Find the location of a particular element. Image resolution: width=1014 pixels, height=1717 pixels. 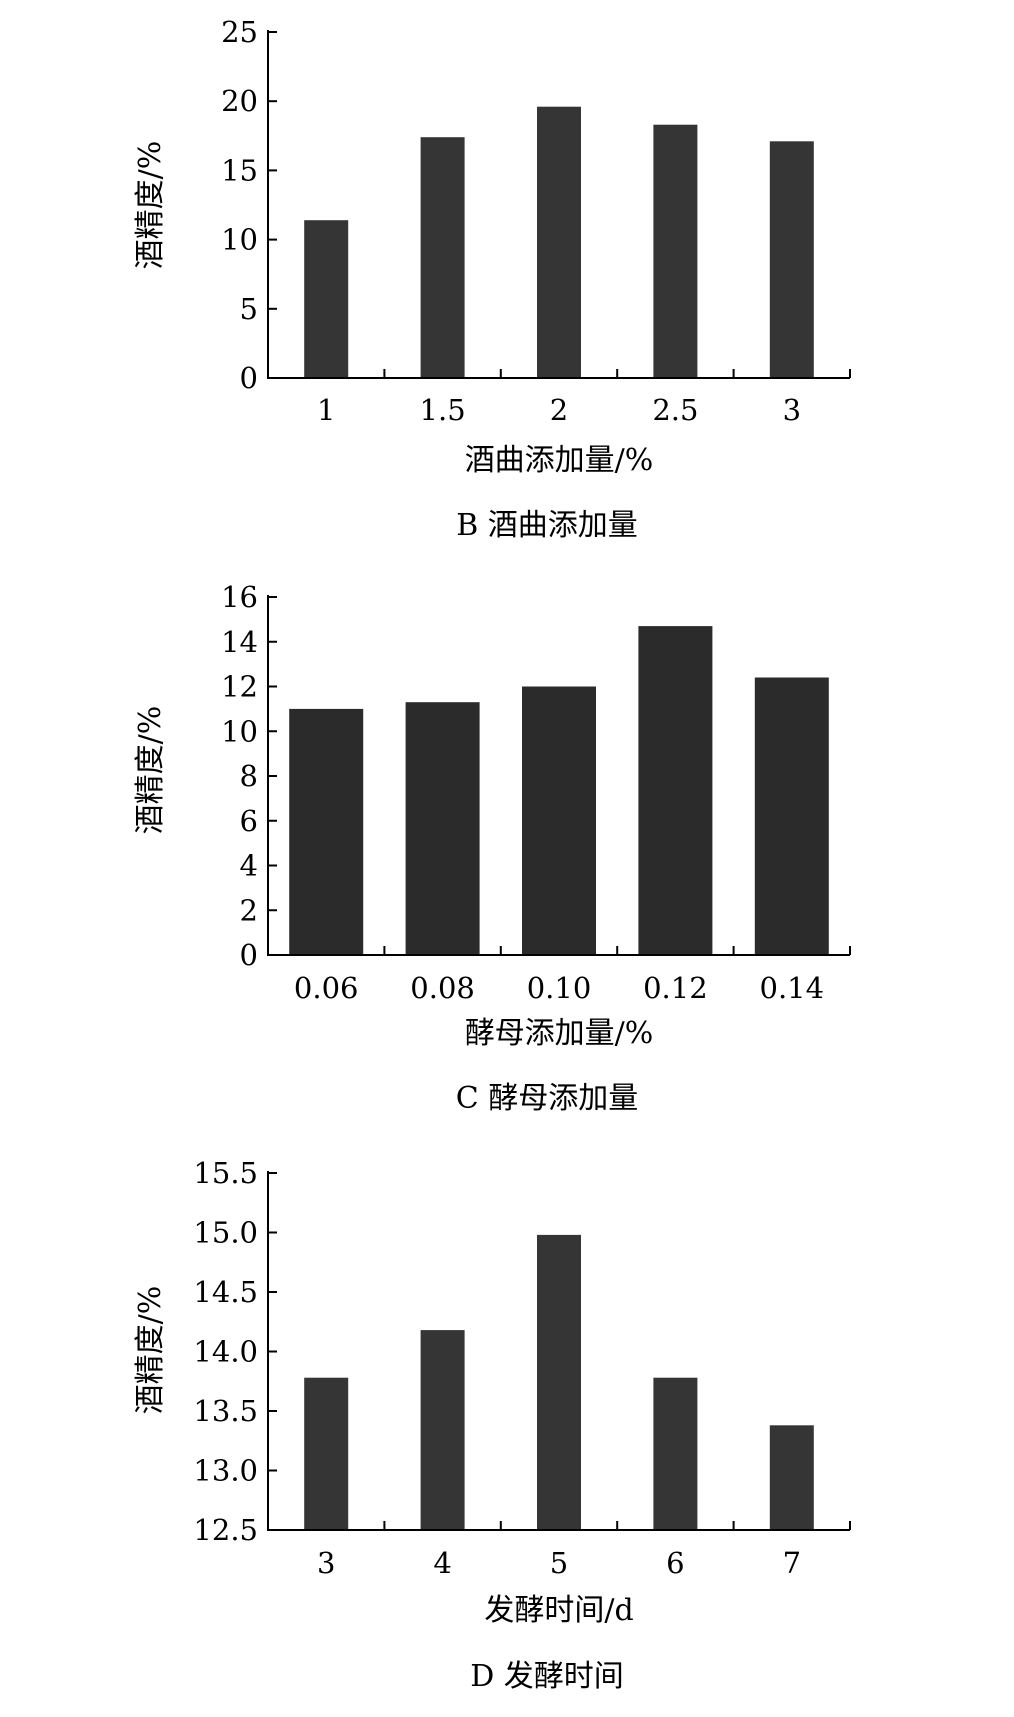

x-tick-label: 7 is located at coordinates (792, 1563).